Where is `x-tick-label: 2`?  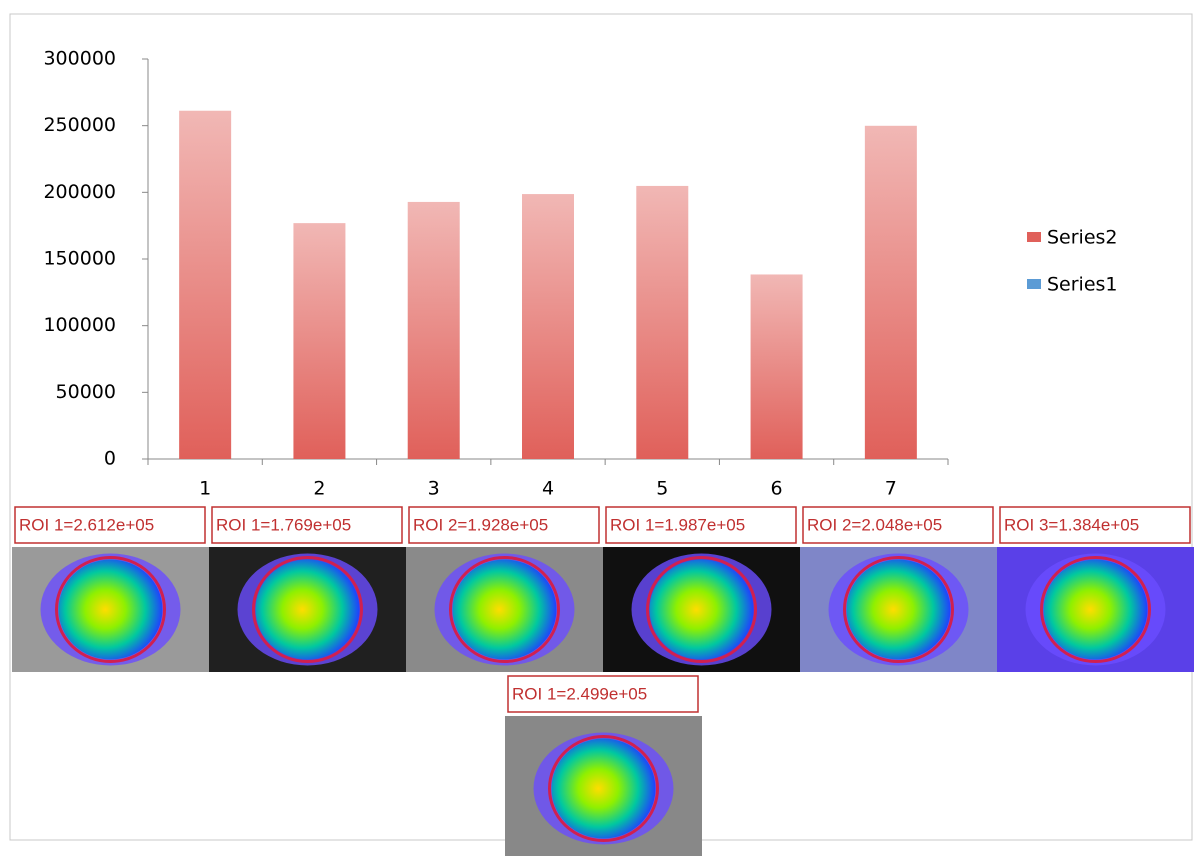
x-tick-label: 2 is located at coordinates (319, 489).